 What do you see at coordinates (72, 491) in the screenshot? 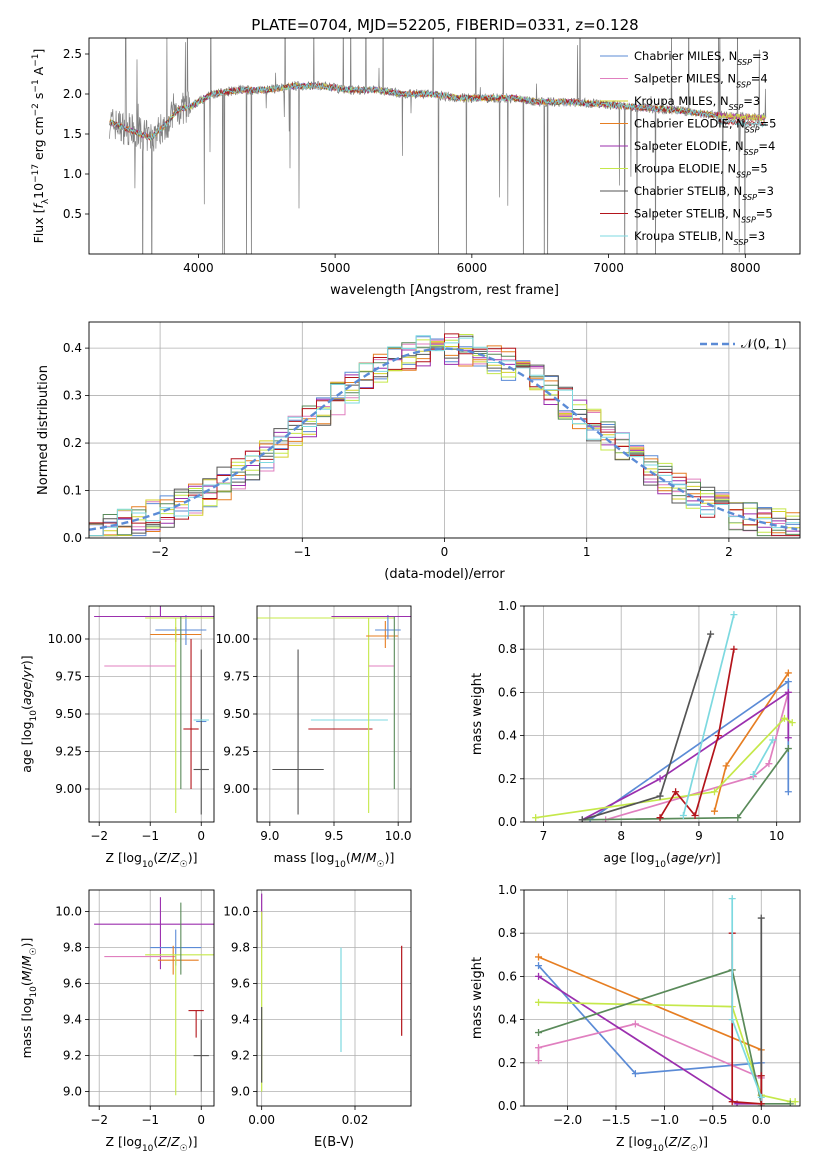
I see `residuals-y-tick-label: 0.1` at bounding box center [72, 491].